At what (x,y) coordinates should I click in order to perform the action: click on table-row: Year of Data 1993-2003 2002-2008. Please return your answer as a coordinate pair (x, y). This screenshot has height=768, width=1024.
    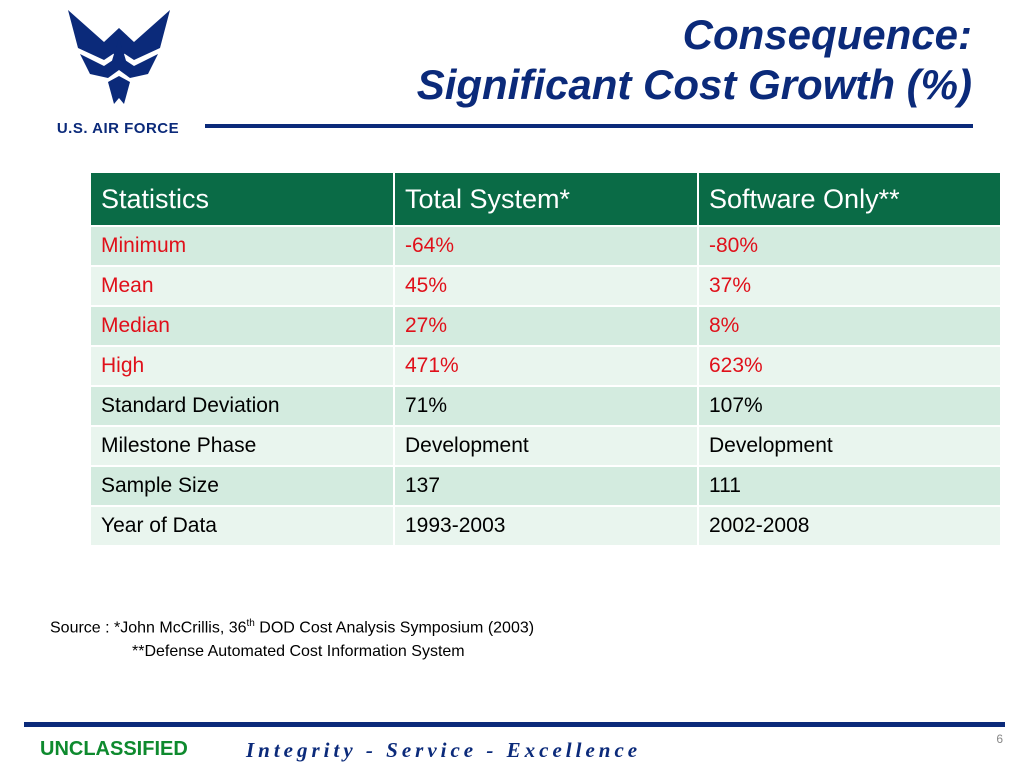
    Looking at the image, I should click on (545, 526).